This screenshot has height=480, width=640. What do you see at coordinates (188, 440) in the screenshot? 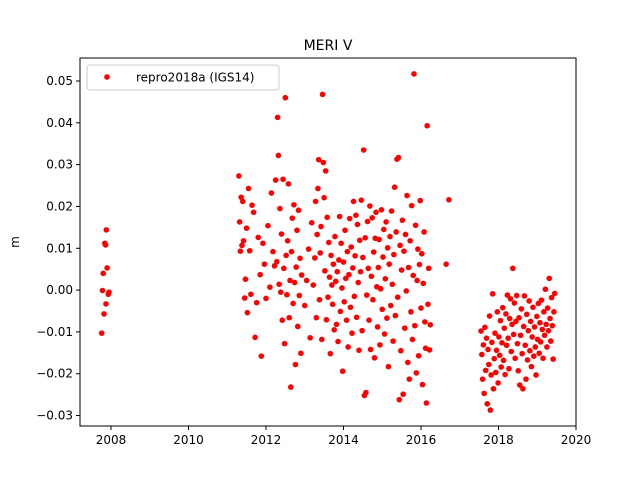
I see `x-tick-label: 2010` at bounding box center [188, 440].